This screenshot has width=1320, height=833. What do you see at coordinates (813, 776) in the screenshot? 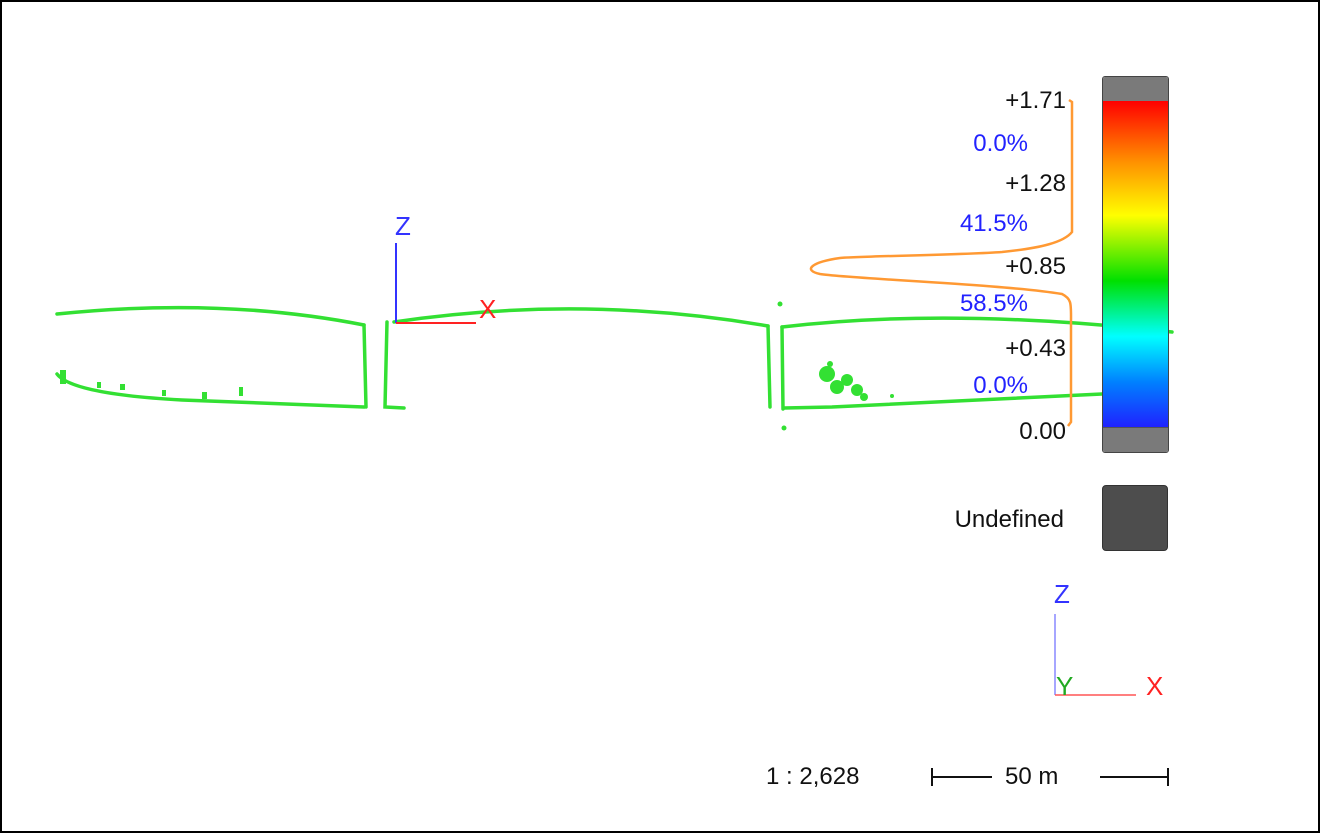
I see `scale-ratio: 1 : 2,628` at bounding box center [813, 776].